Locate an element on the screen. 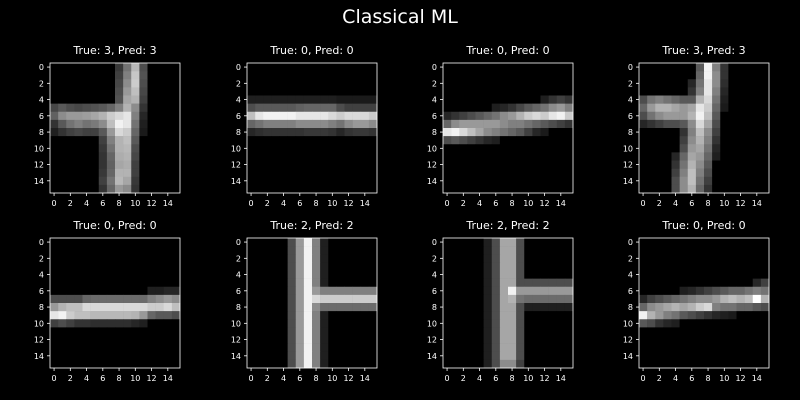 This screenshot has height=400, width=800. panel-title: True: 2, Pred: 2 is located at coordinates (507, 225).